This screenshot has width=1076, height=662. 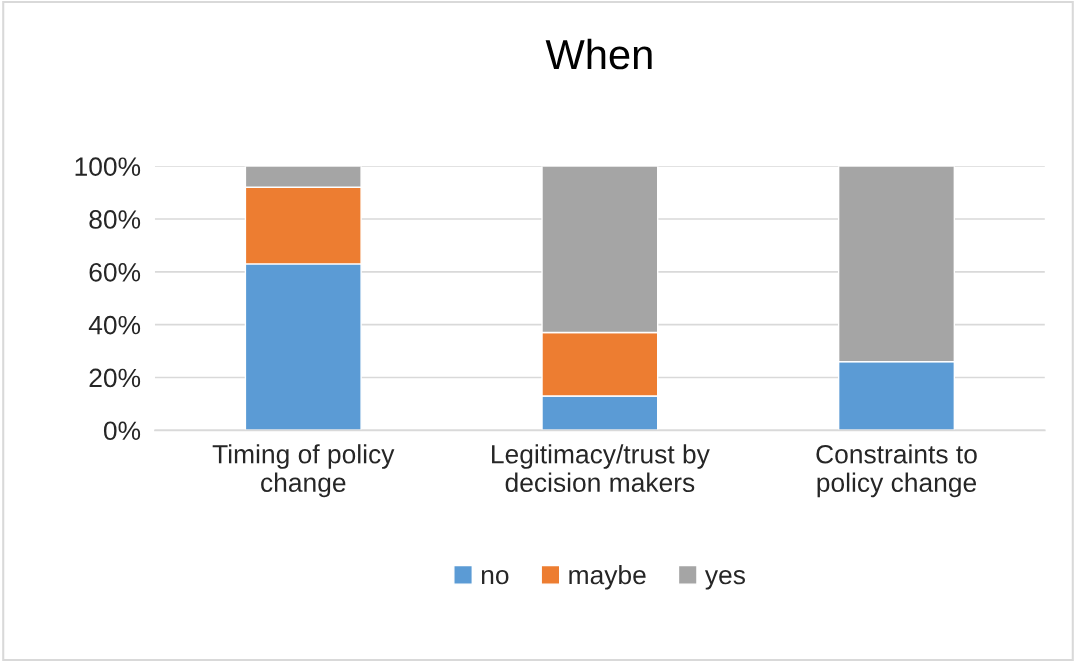 What do you see at coordinates (607, 577) in the screenshot?
I see `legend-label: maybe` at bounding box center [607, 577].